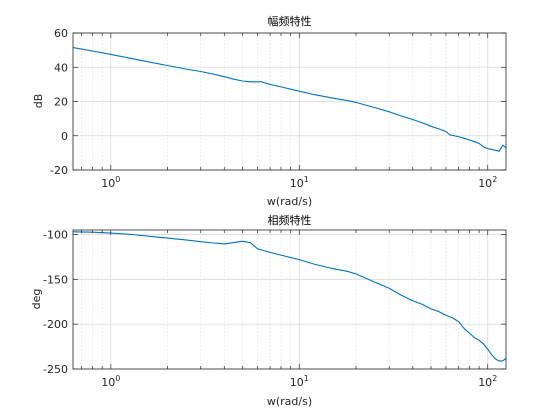 Image resolution: width=560 pixels, height=420 pixels. I want to click on magnitude-ytick-label: 20, so click(61, 102).